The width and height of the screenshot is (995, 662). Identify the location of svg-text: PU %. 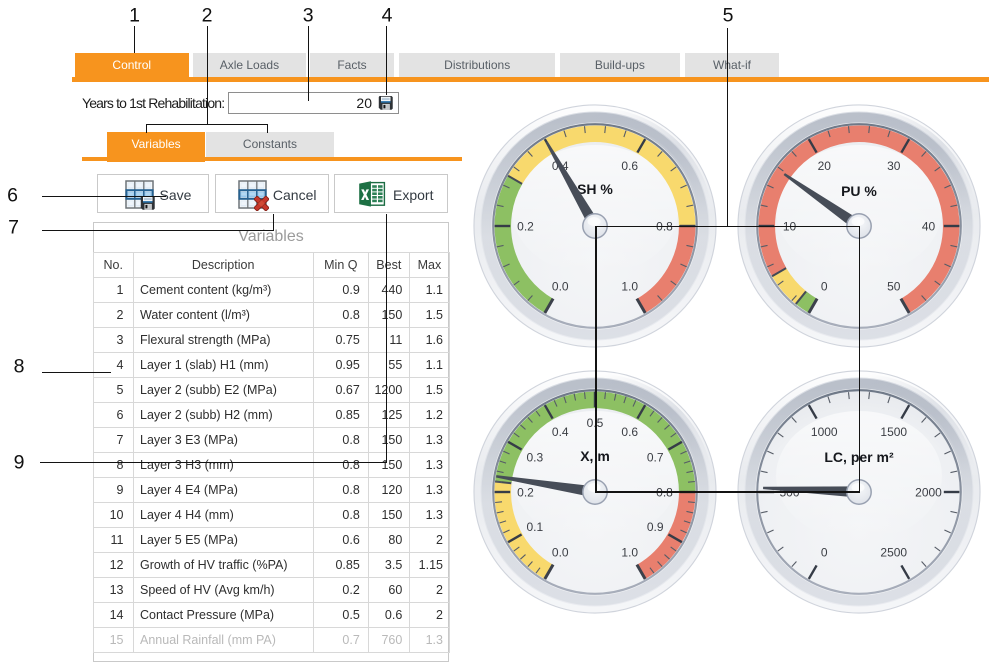
(859, 191).